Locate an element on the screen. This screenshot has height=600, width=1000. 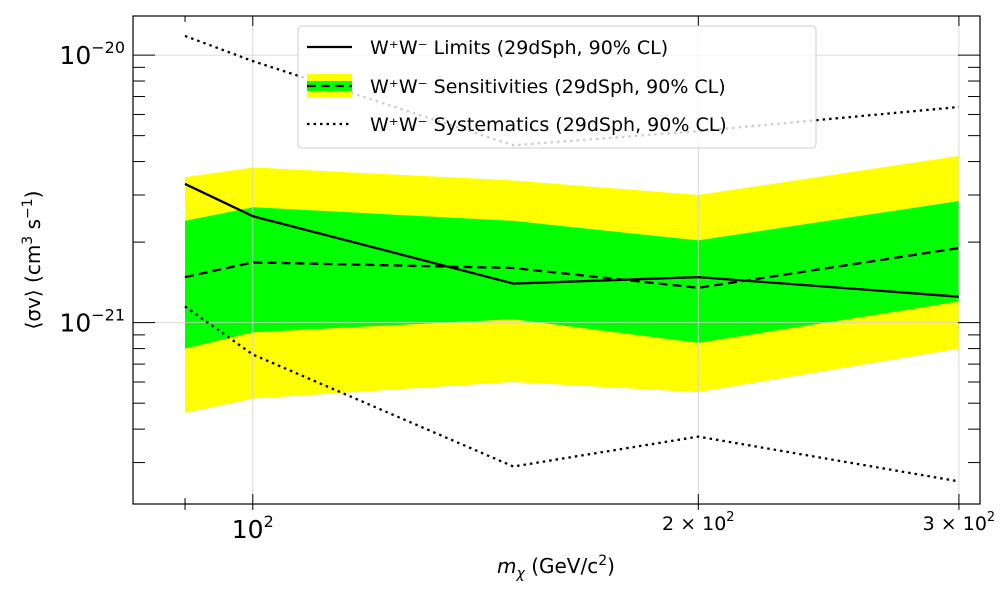
series-sensitivities is located at coordinates (572, 267).